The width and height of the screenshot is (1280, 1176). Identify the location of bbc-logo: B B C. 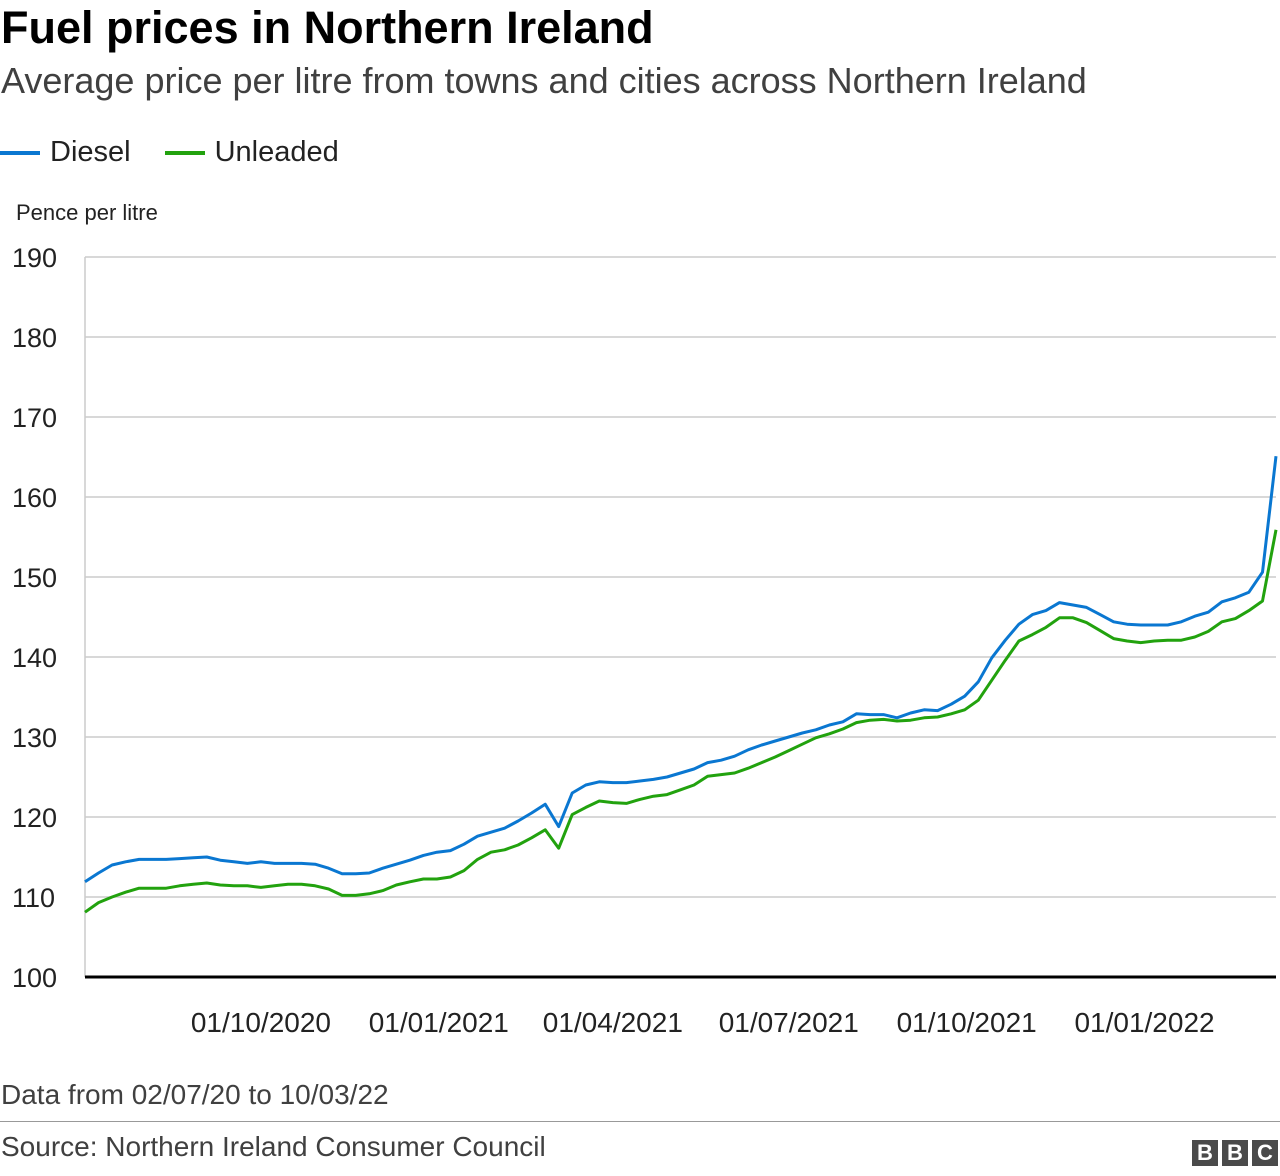
(1235, 1153).